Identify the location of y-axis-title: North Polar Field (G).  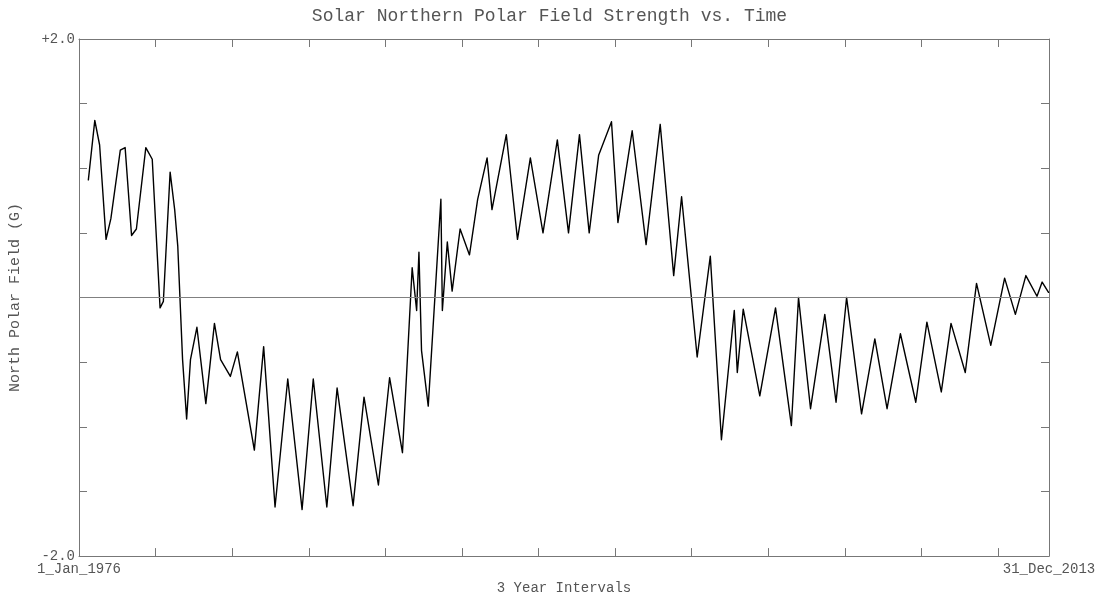
(15, 298).